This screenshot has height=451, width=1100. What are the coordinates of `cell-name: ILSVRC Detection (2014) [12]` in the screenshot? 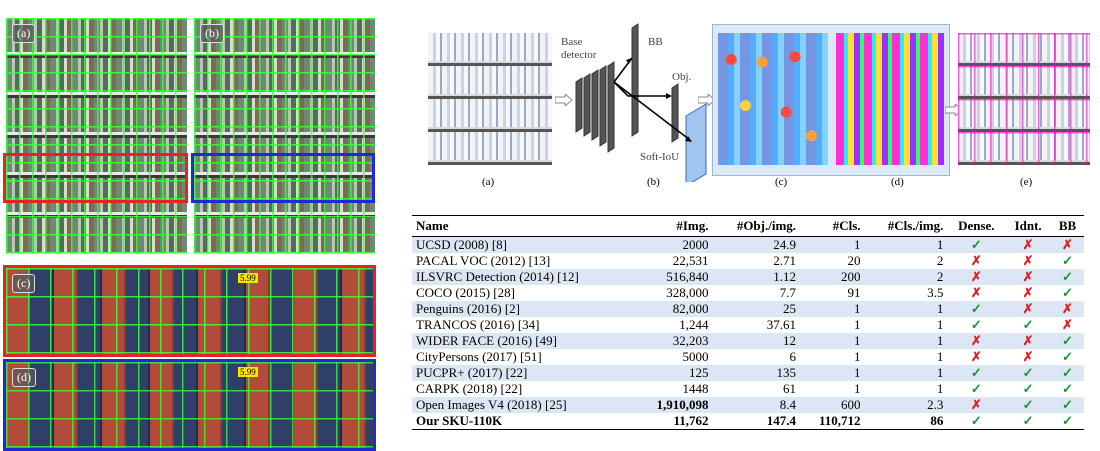 It's located at (523, 277).